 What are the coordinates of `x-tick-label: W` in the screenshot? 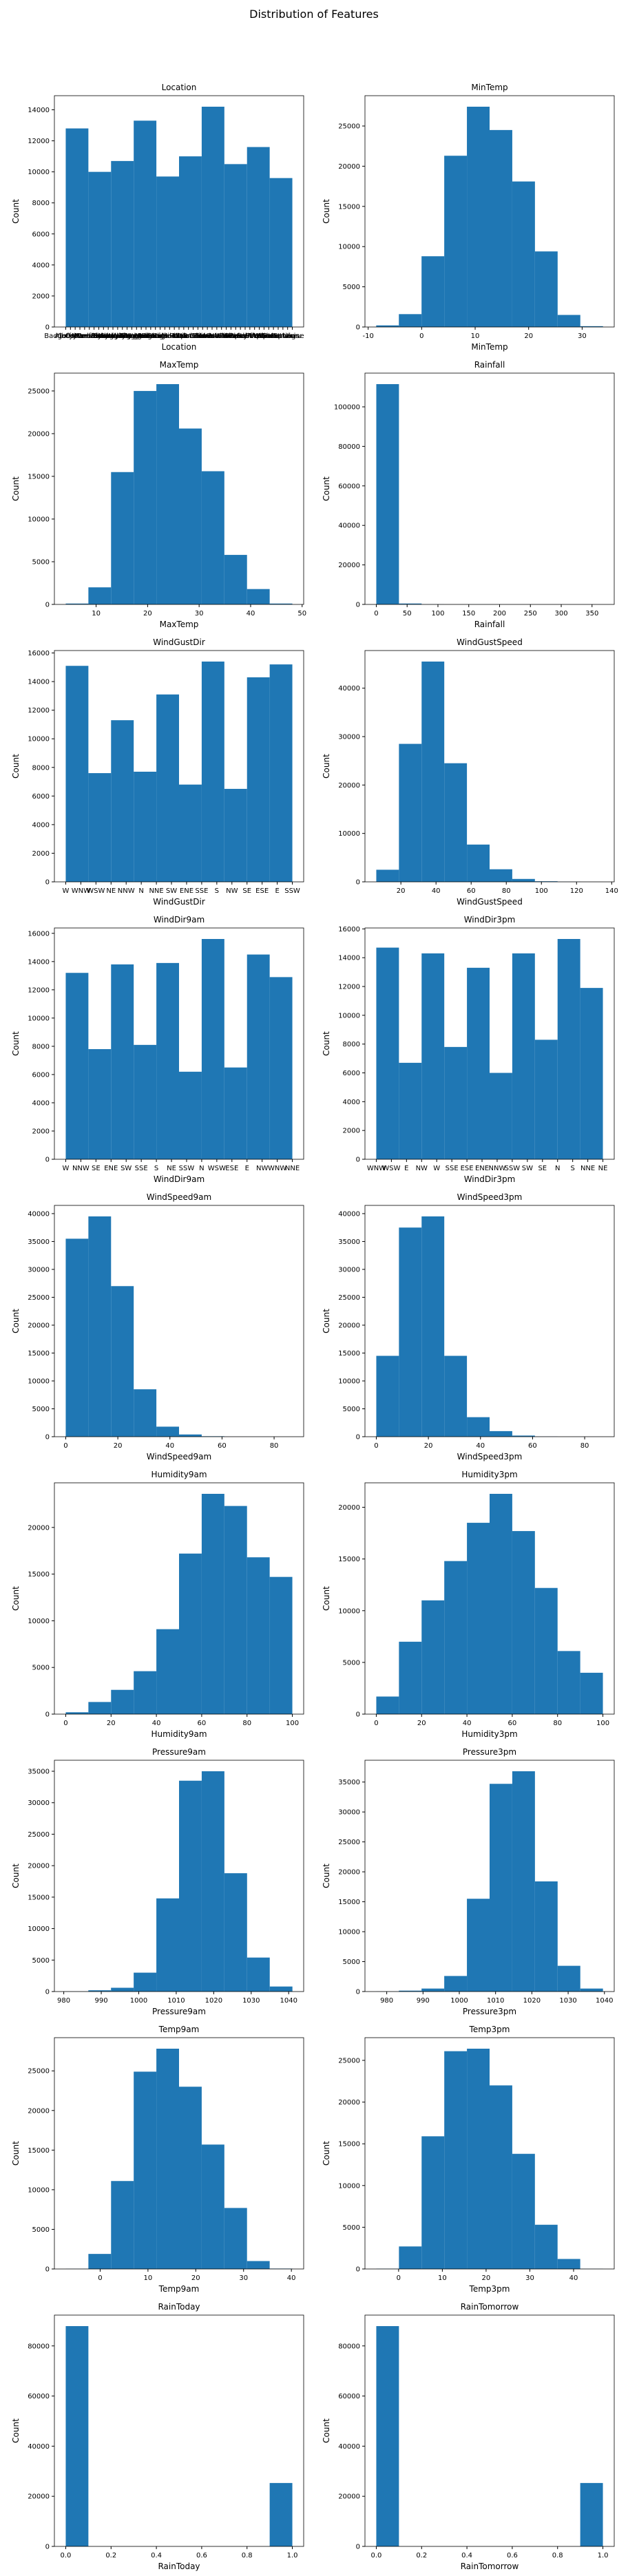 It's located at (66, 891).